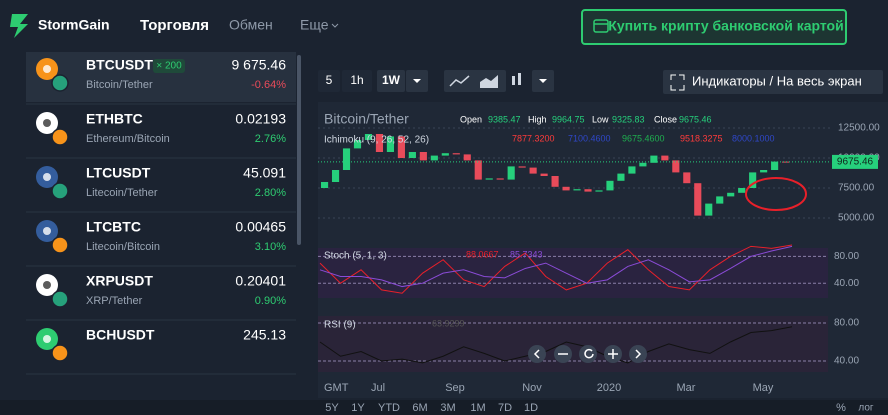  I want to click on last-price-box, so click(855, 161).